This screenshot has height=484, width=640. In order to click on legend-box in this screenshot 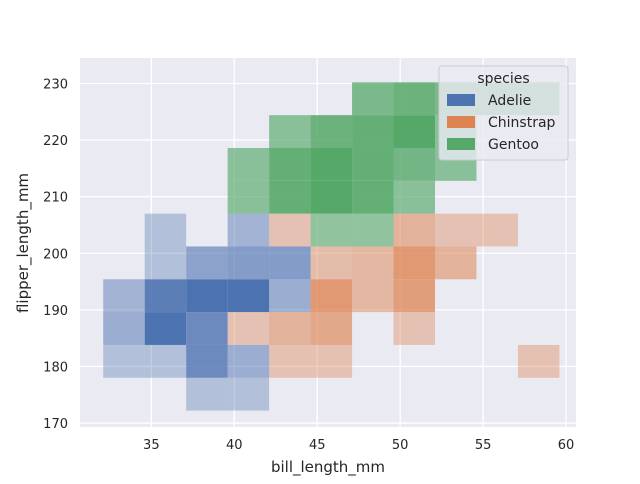, I will do `click(503, 113)`.